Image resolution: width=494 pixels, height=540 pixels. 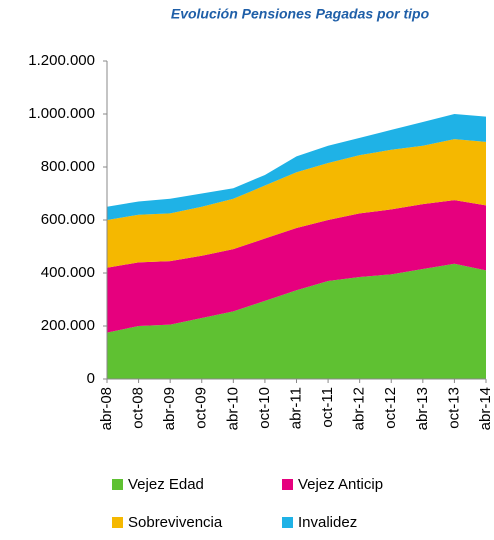 What do you see at coordinates (485, 408) in the screenshot?
I see `x-tick-label: abr-14` at bounding box center [485, 408].